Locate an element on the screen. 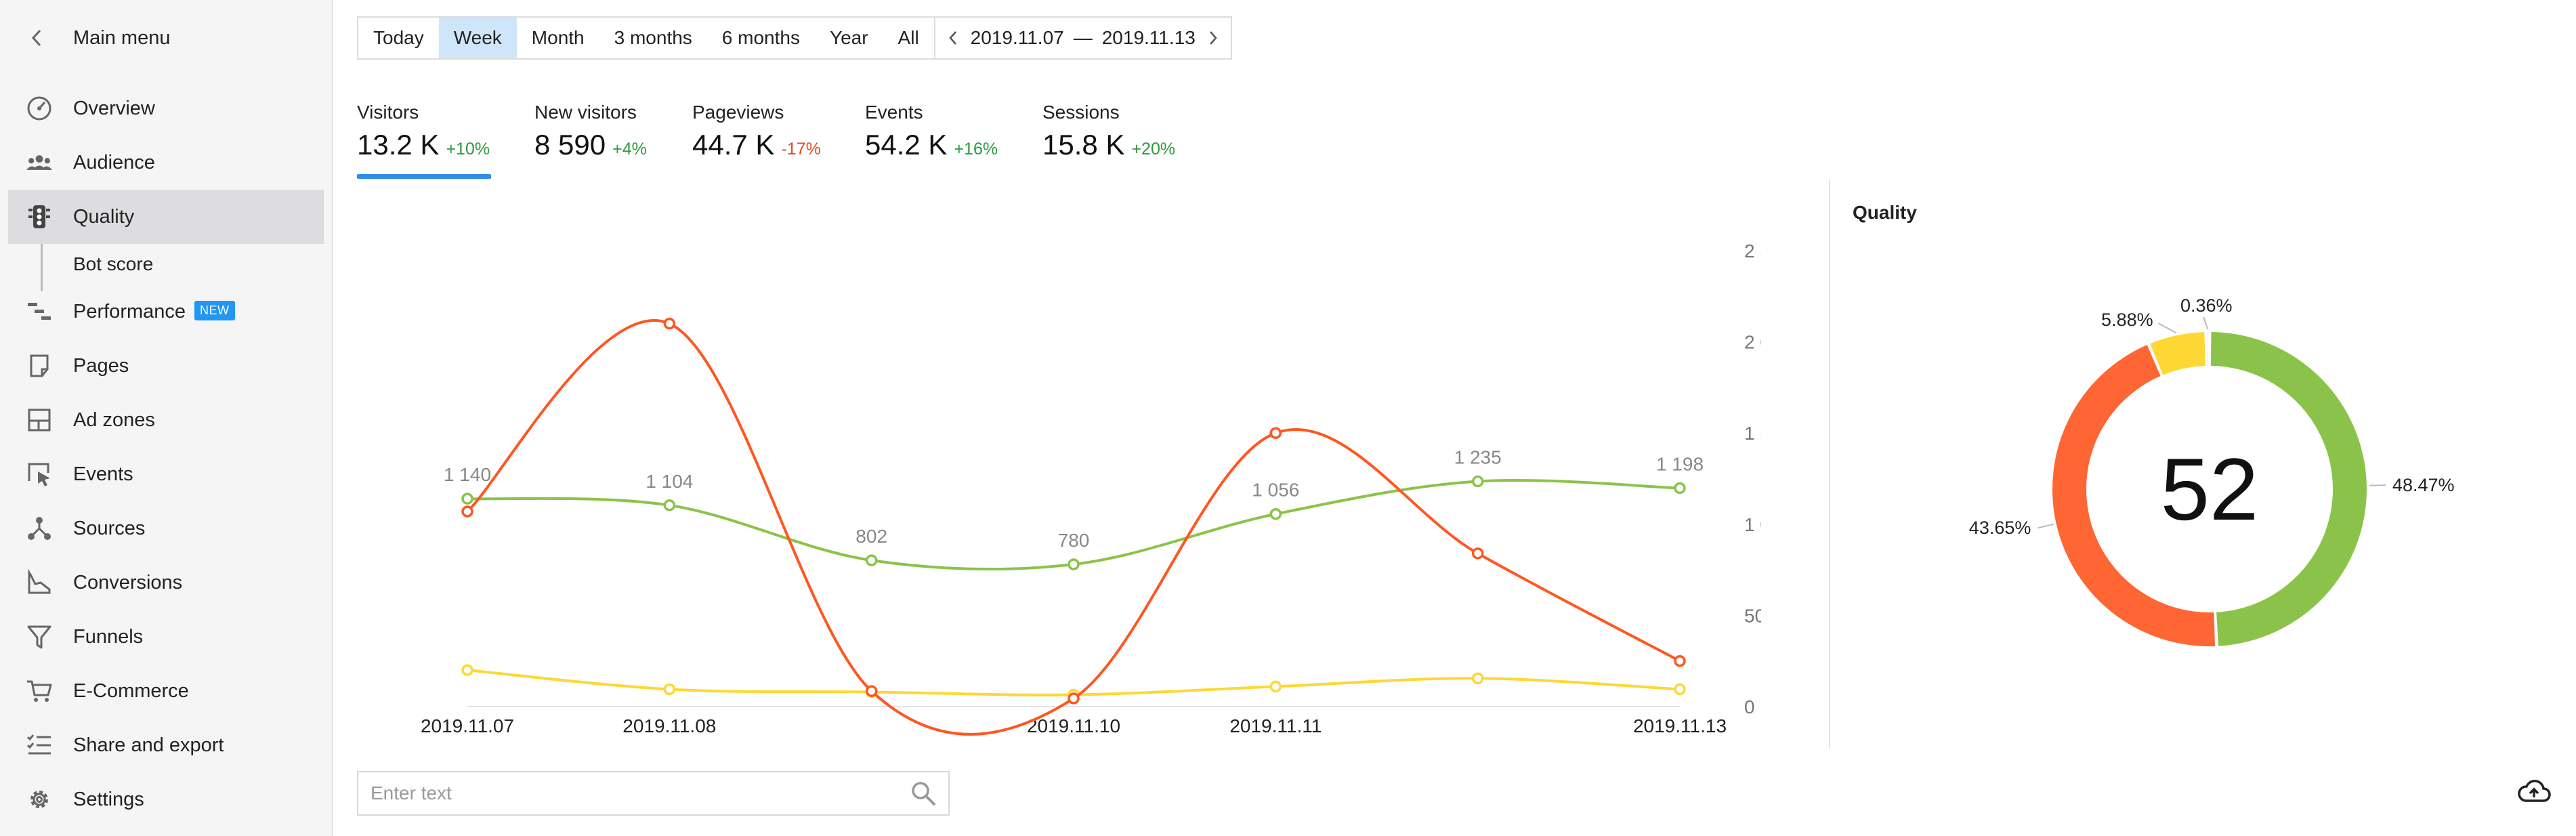  data-label: 1 104 is located at coordinates (669, 481).